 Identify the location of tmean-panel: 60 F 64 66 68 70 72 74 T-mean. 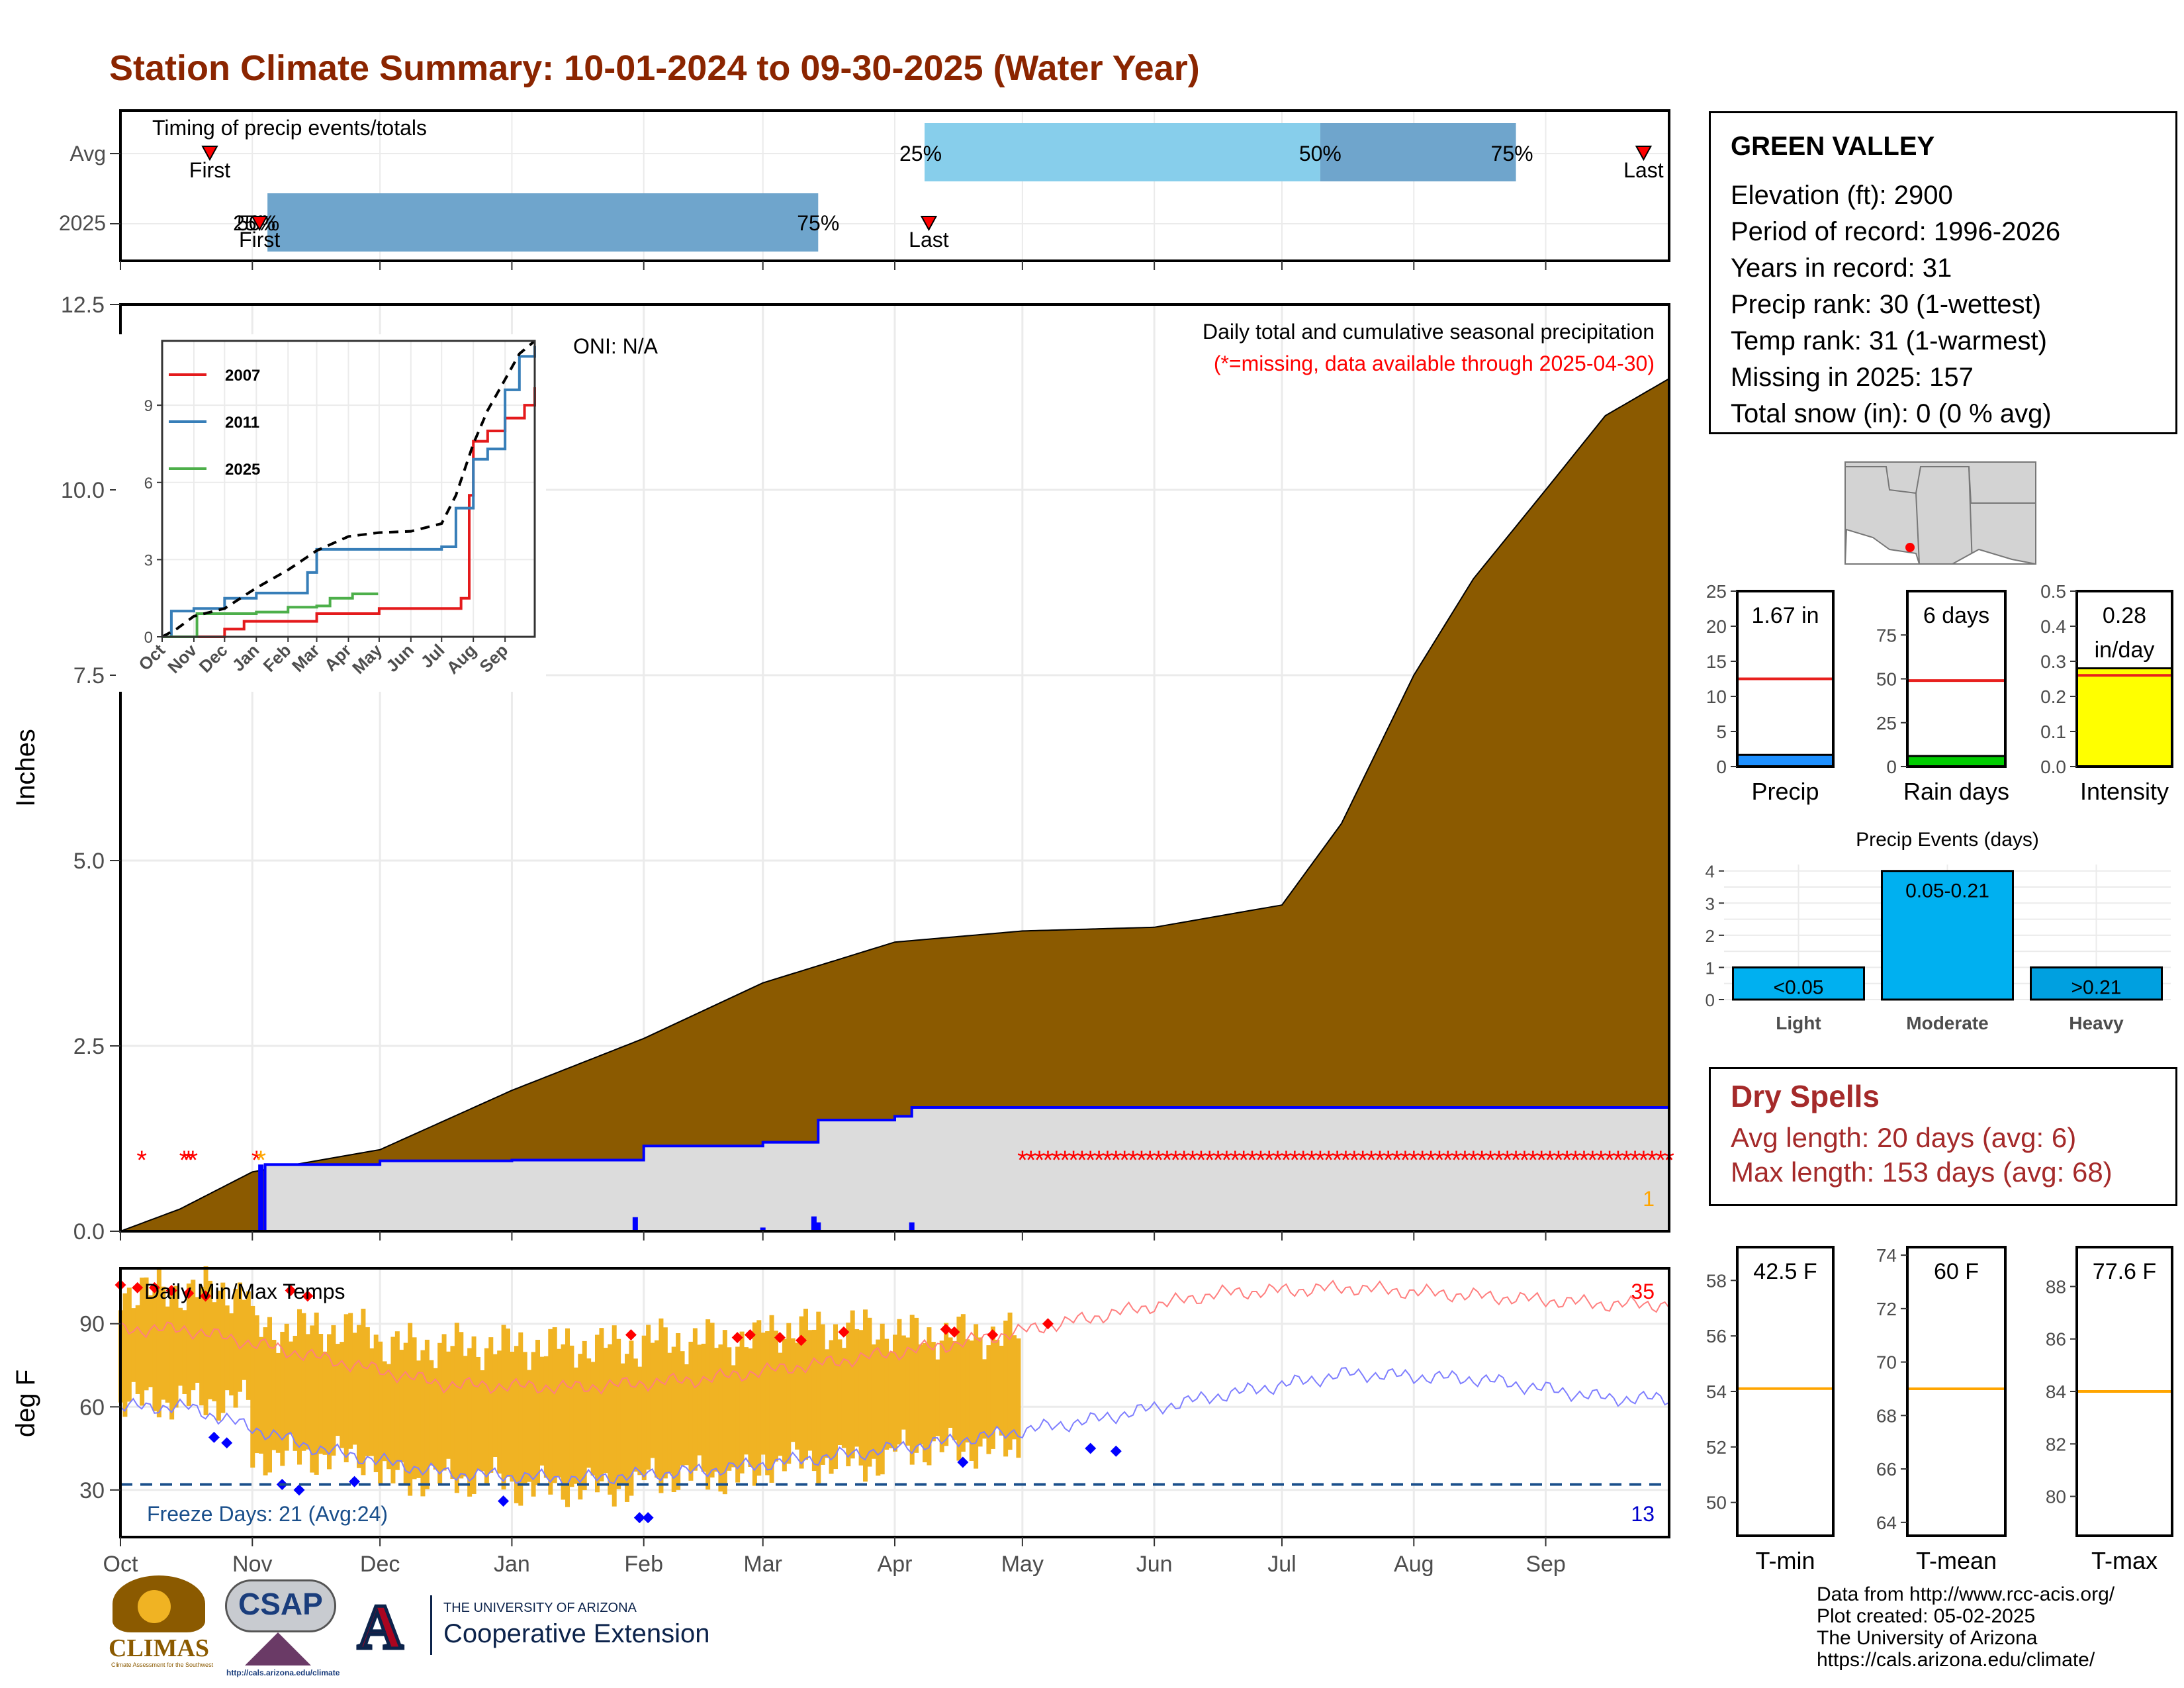
(1942, 1409).